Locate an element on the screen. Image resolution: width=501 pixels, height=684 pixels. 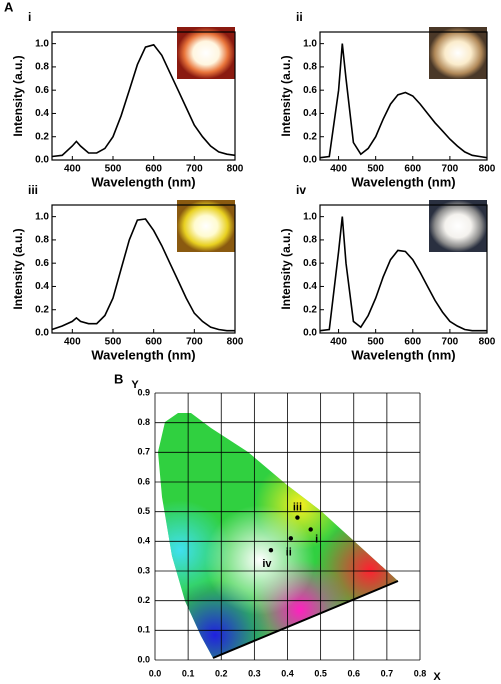
panel-label: i is located at coordinates (29, 17).